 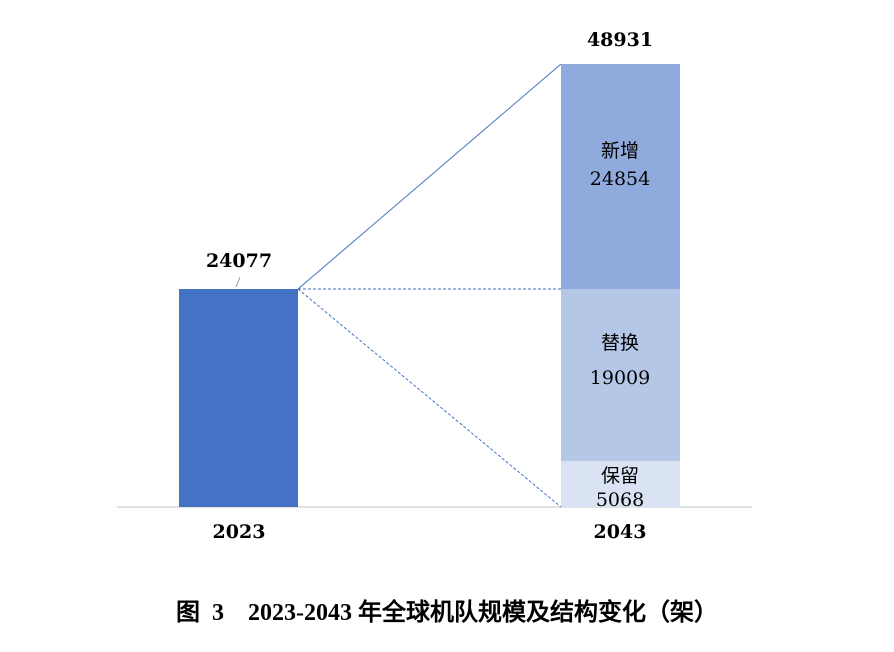 What do you see at coordinates (239, 261) in the screenshot?
I see `total-label-2023: 24077` at bounding box center [239, 261].